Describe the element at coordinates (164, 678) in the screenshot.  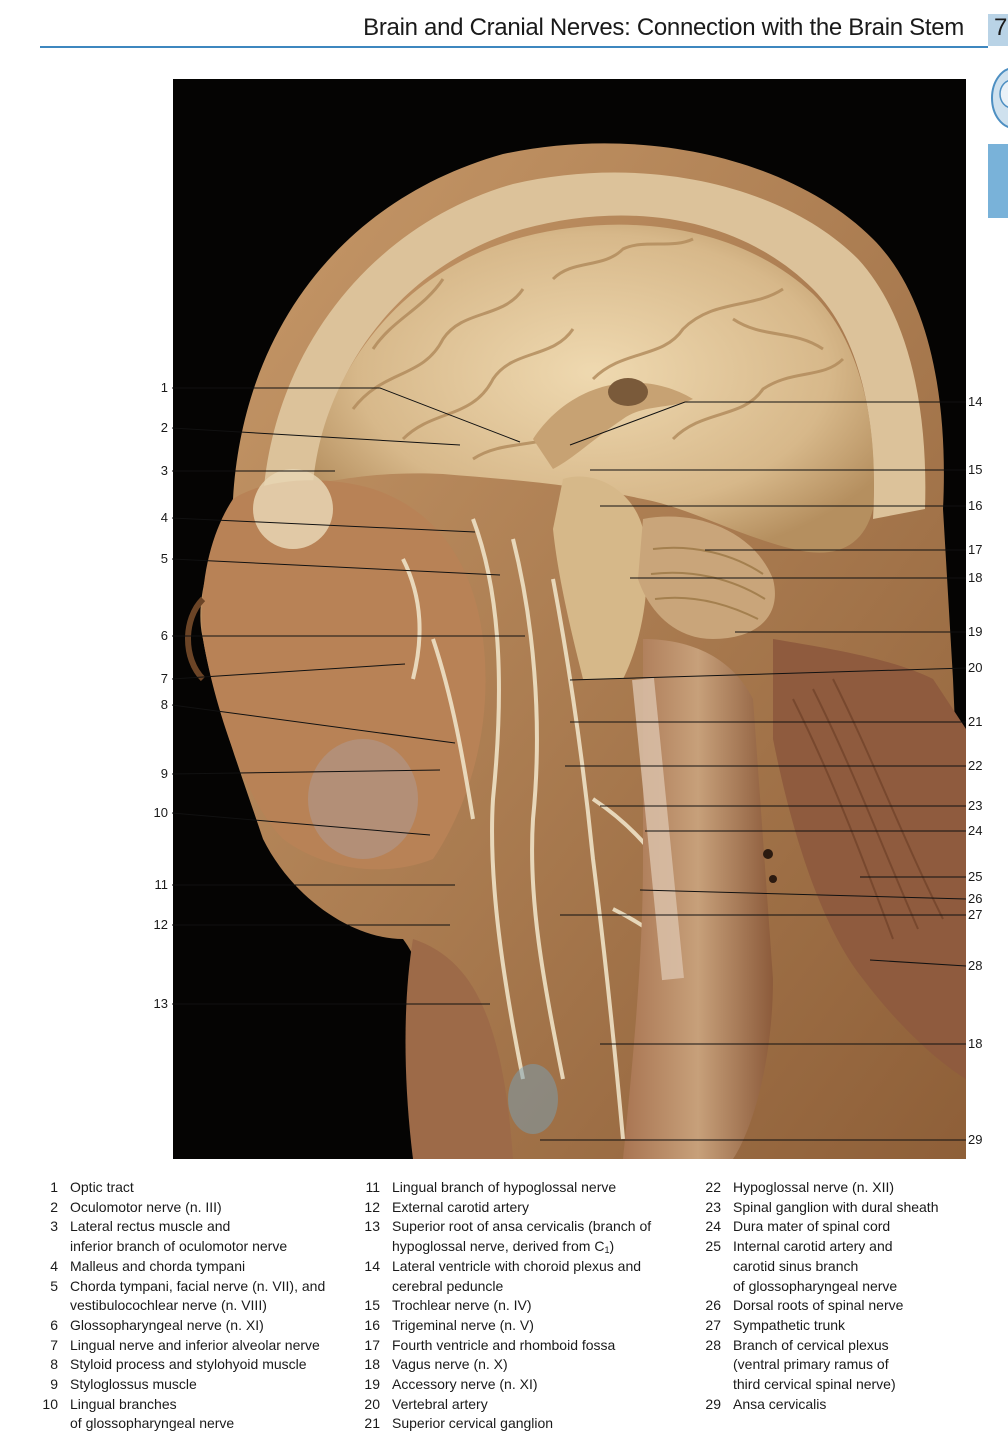
I see `callout-number: 7` at that location.